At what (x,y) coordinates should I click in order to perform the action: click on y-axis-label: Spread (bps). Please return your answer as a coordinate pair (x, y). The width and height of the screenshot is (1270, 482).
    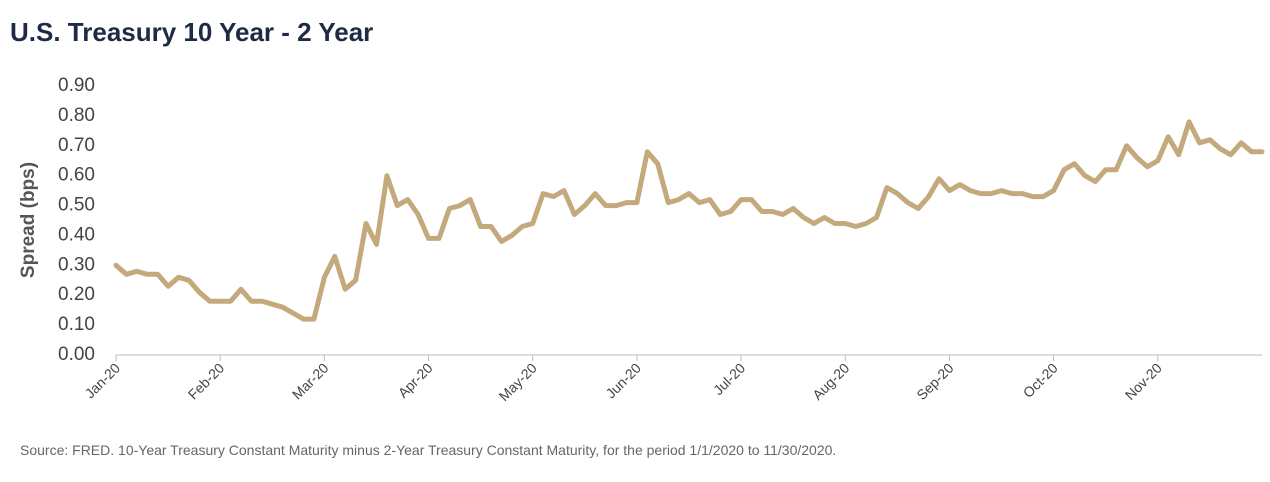
    Looking at the image, I should click on (28, 220).